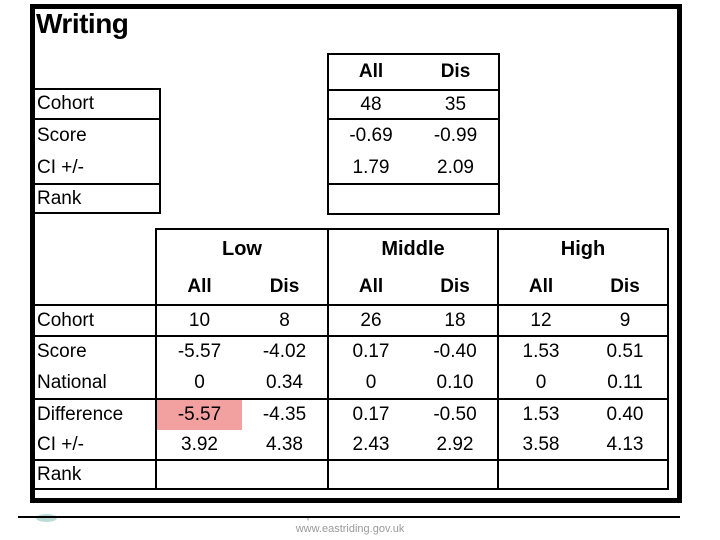  What do you see at coordinates (370, 445) in the screenshot?
I see `table-cell: 2.43` at bounding box center [370, 445].